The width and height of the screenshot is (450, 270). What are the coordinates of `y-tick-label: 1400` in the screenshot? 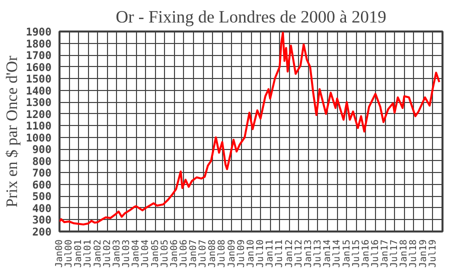 It's located at (39, 91).